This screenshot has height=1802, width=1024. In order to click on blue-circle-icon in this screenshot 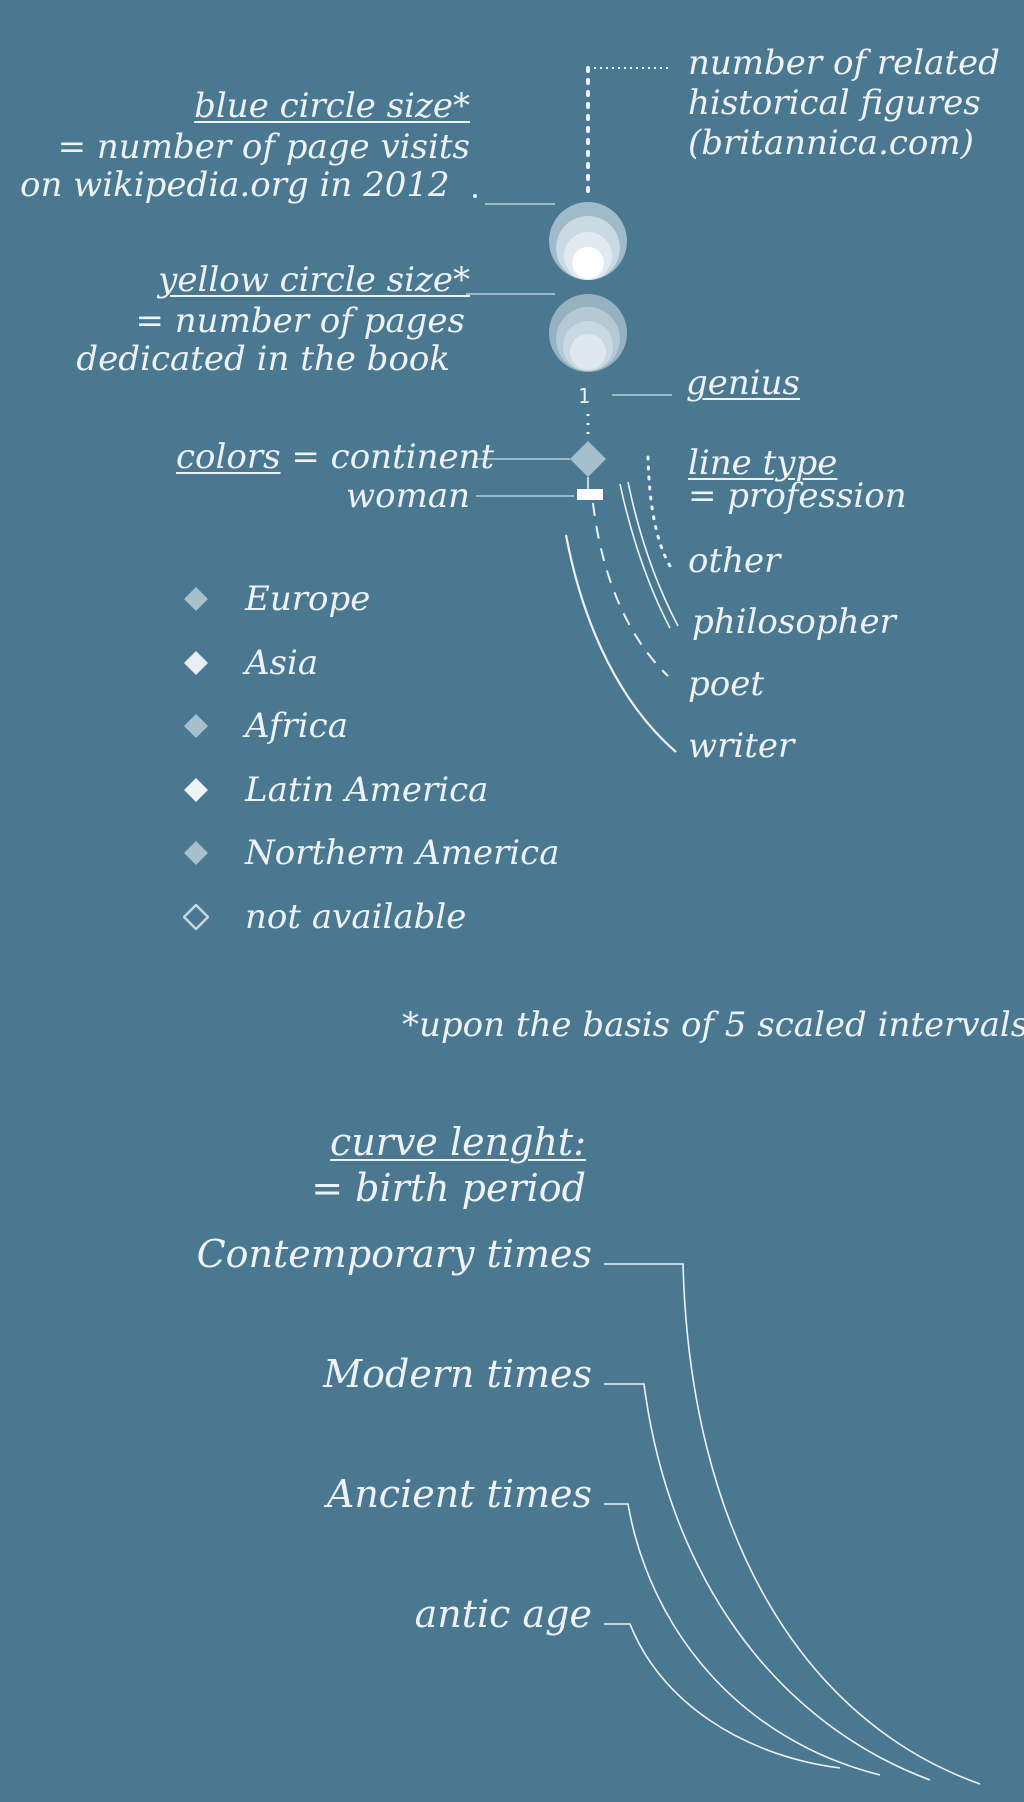, I will do `click(588, 241)`.